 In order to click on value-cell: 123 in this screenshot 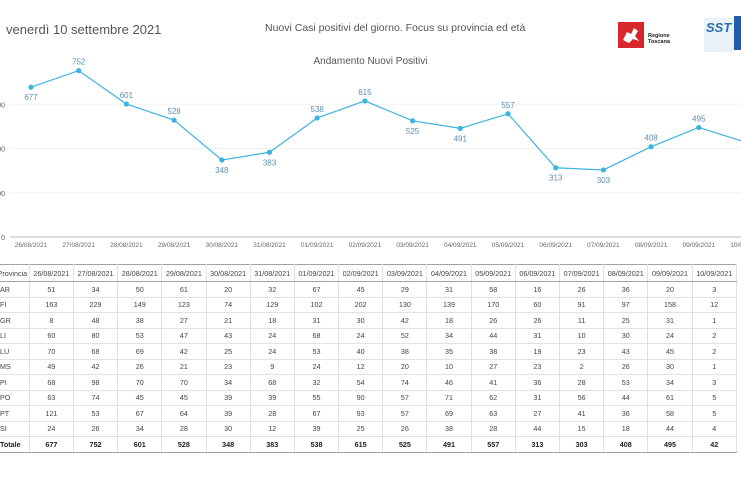, I will do `click(184, 305)`.